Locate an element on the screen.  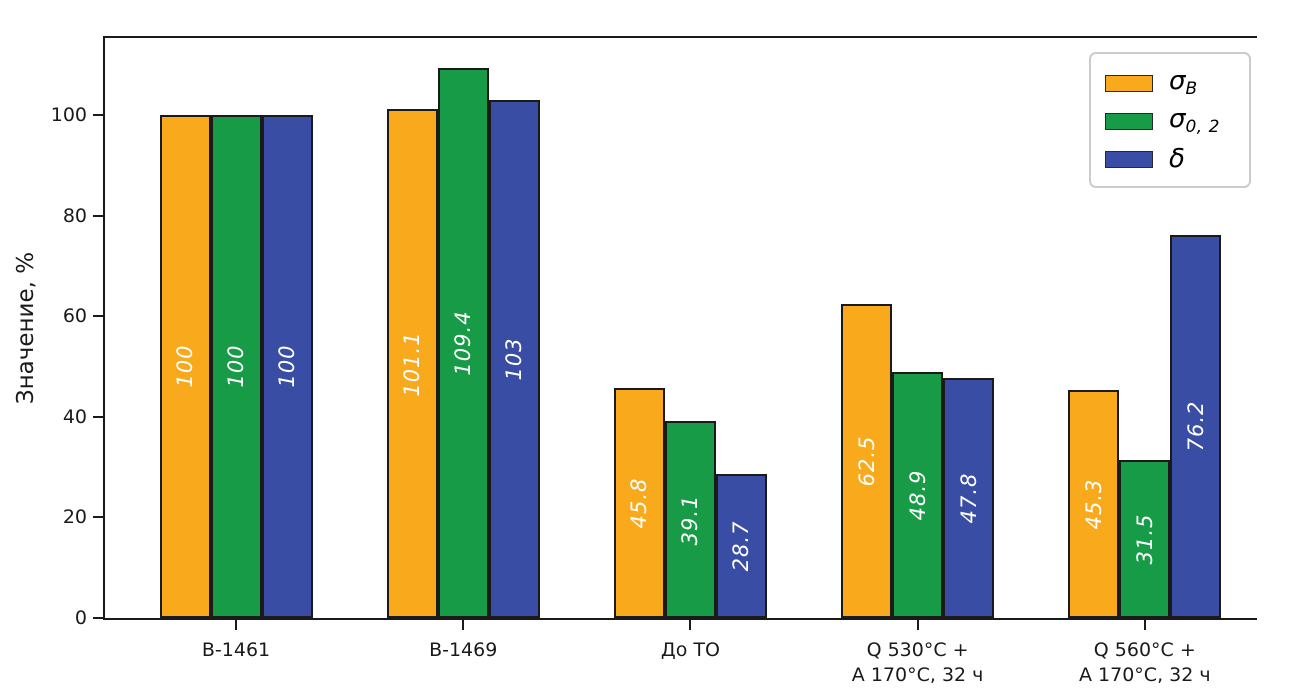
y-tick-label: 100 is located at coordinates (68, 114).